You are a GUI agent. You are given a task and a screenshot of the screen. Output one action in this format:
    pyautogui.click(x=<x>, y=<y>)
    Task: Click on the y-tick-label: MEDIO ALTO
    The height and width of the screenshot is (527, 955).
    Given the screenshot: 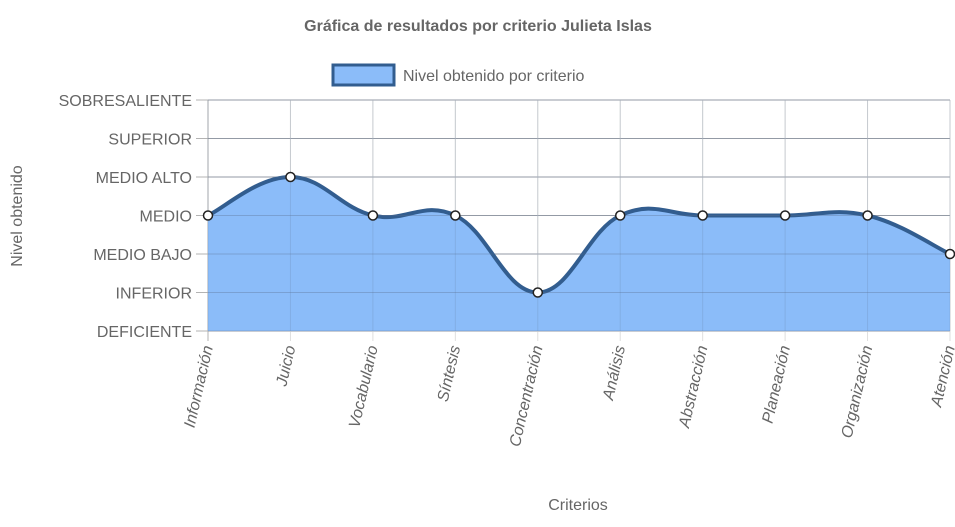 What is the action you would take?
    pyautogui.click(x=144, y=178)
    